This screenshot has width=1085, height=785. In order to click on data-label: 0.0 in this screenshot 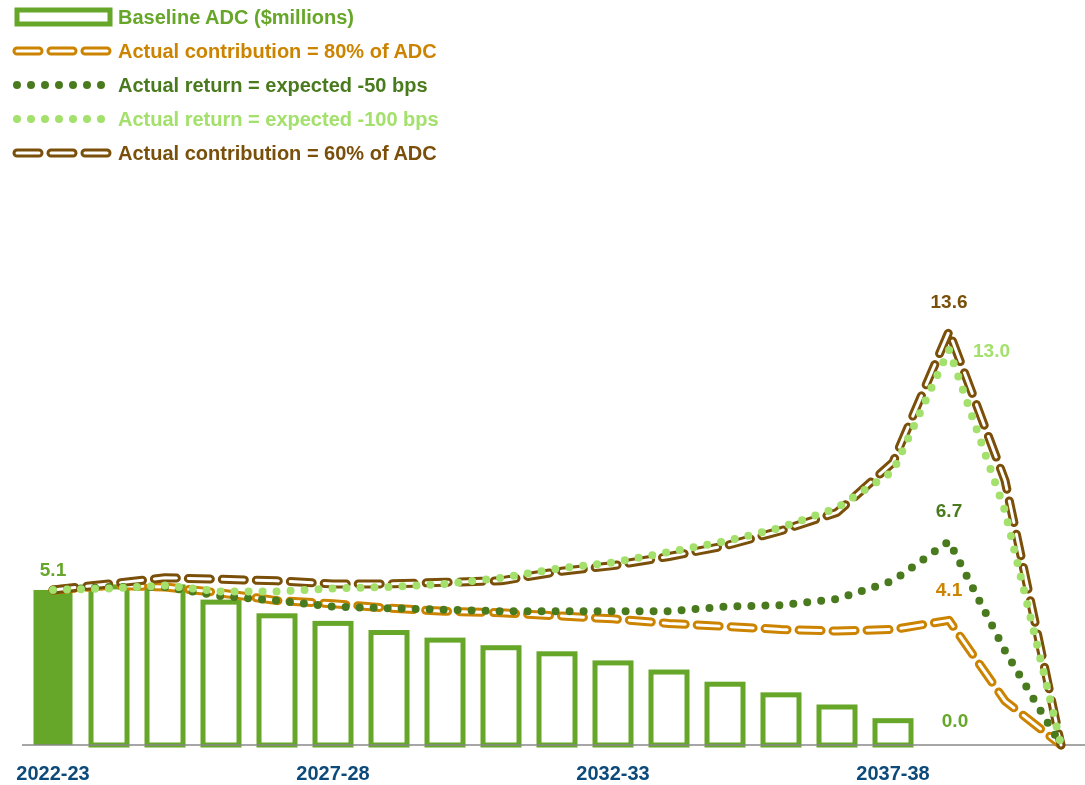, I will do `click(955, 720)`.